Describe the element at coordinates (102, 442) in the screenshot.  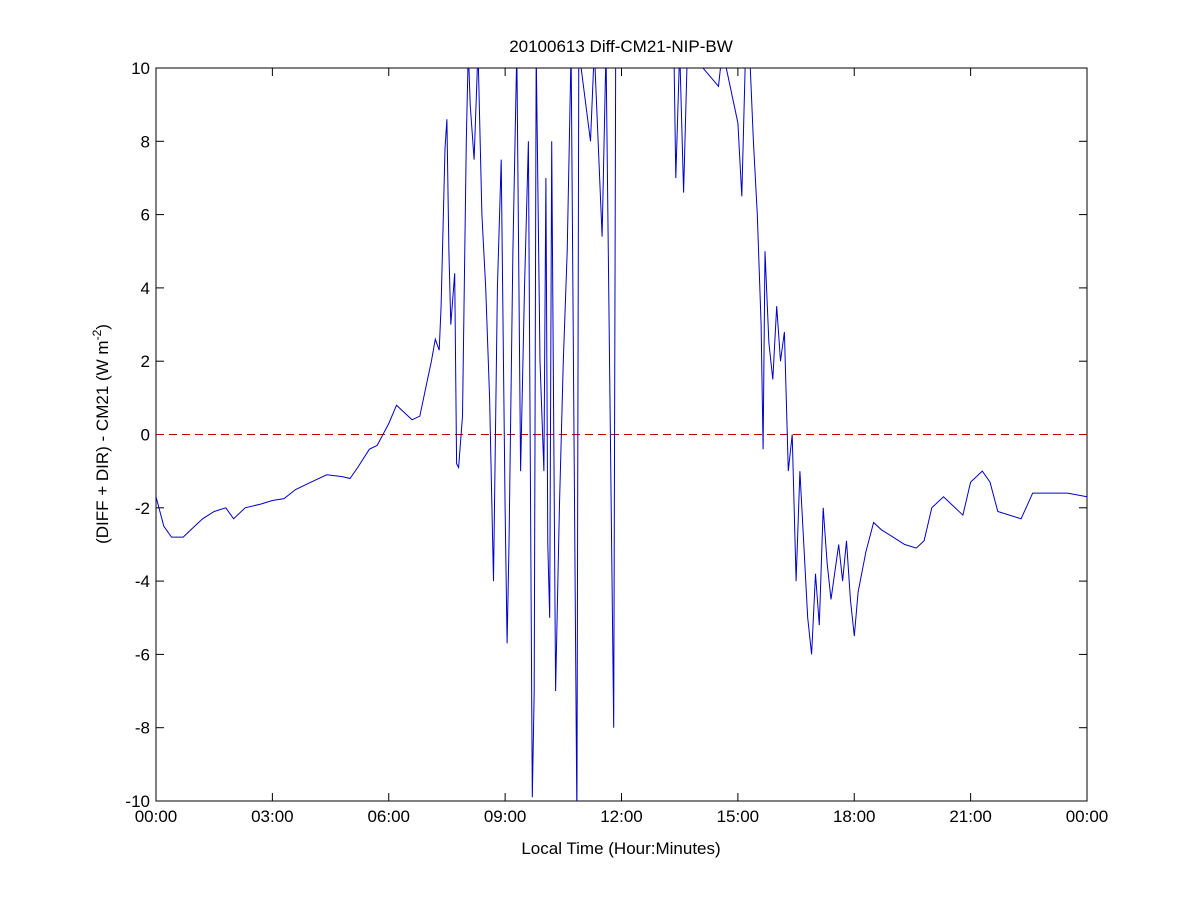
I see `y-axis-label-main: (DIFF + DIR) - CM21 (W m` at that location.